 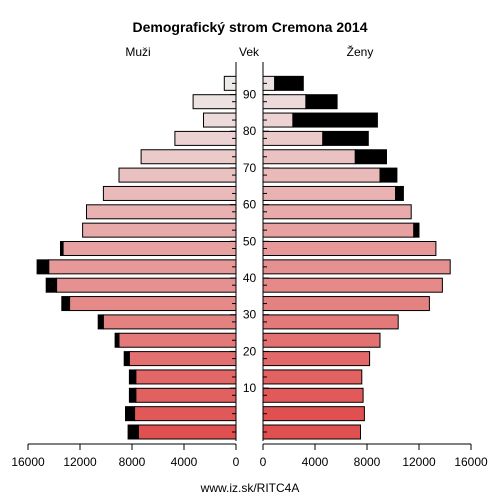 I want to click on y-tick-label-80: 80, so click(x=250, y=131).